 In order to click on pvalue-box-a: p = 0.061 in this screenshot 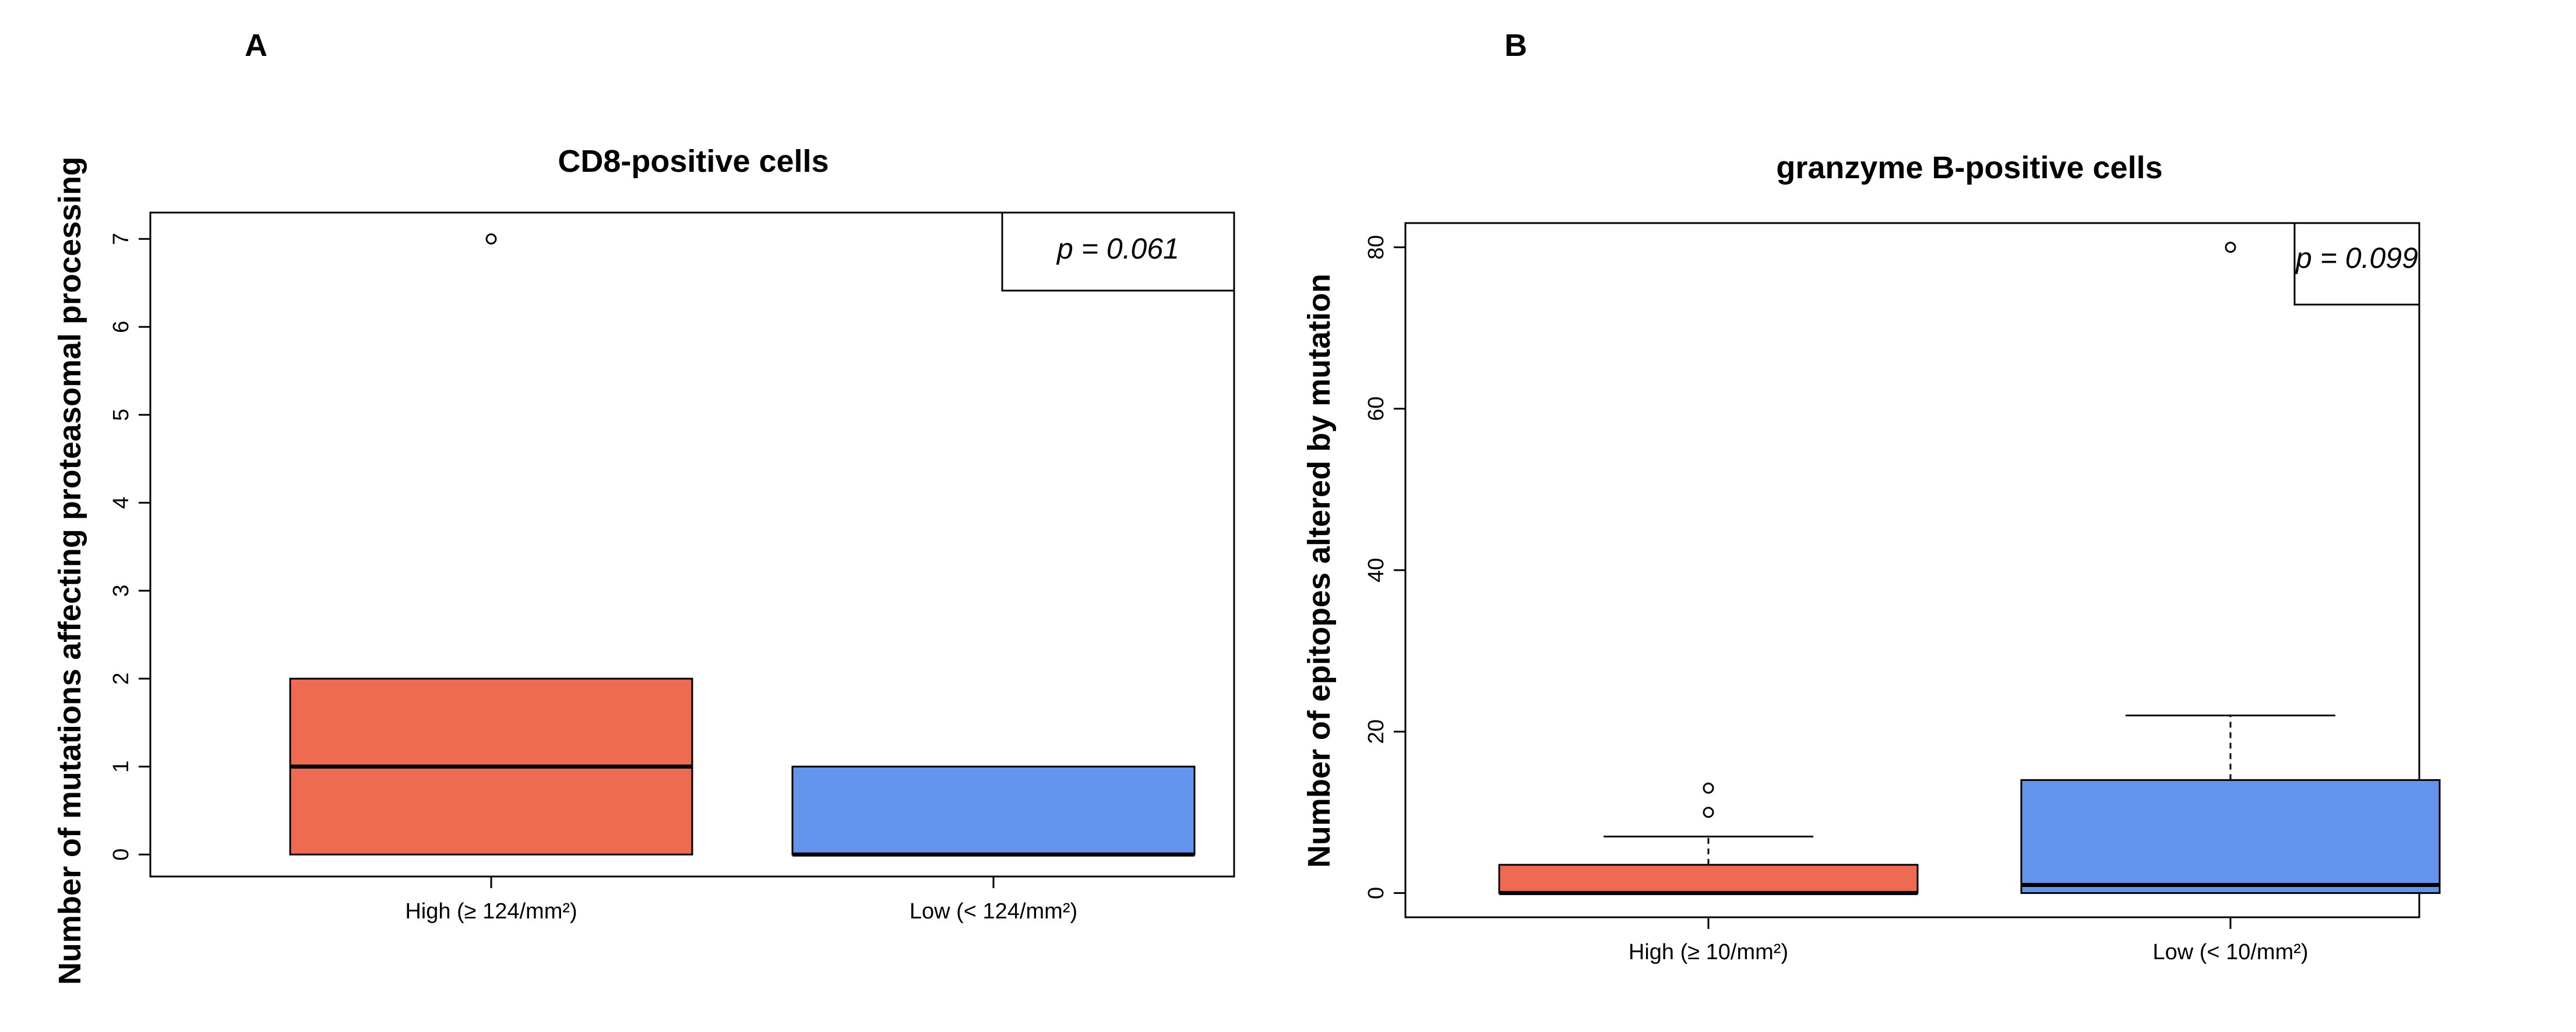, I will do `click(1118, 251)`.